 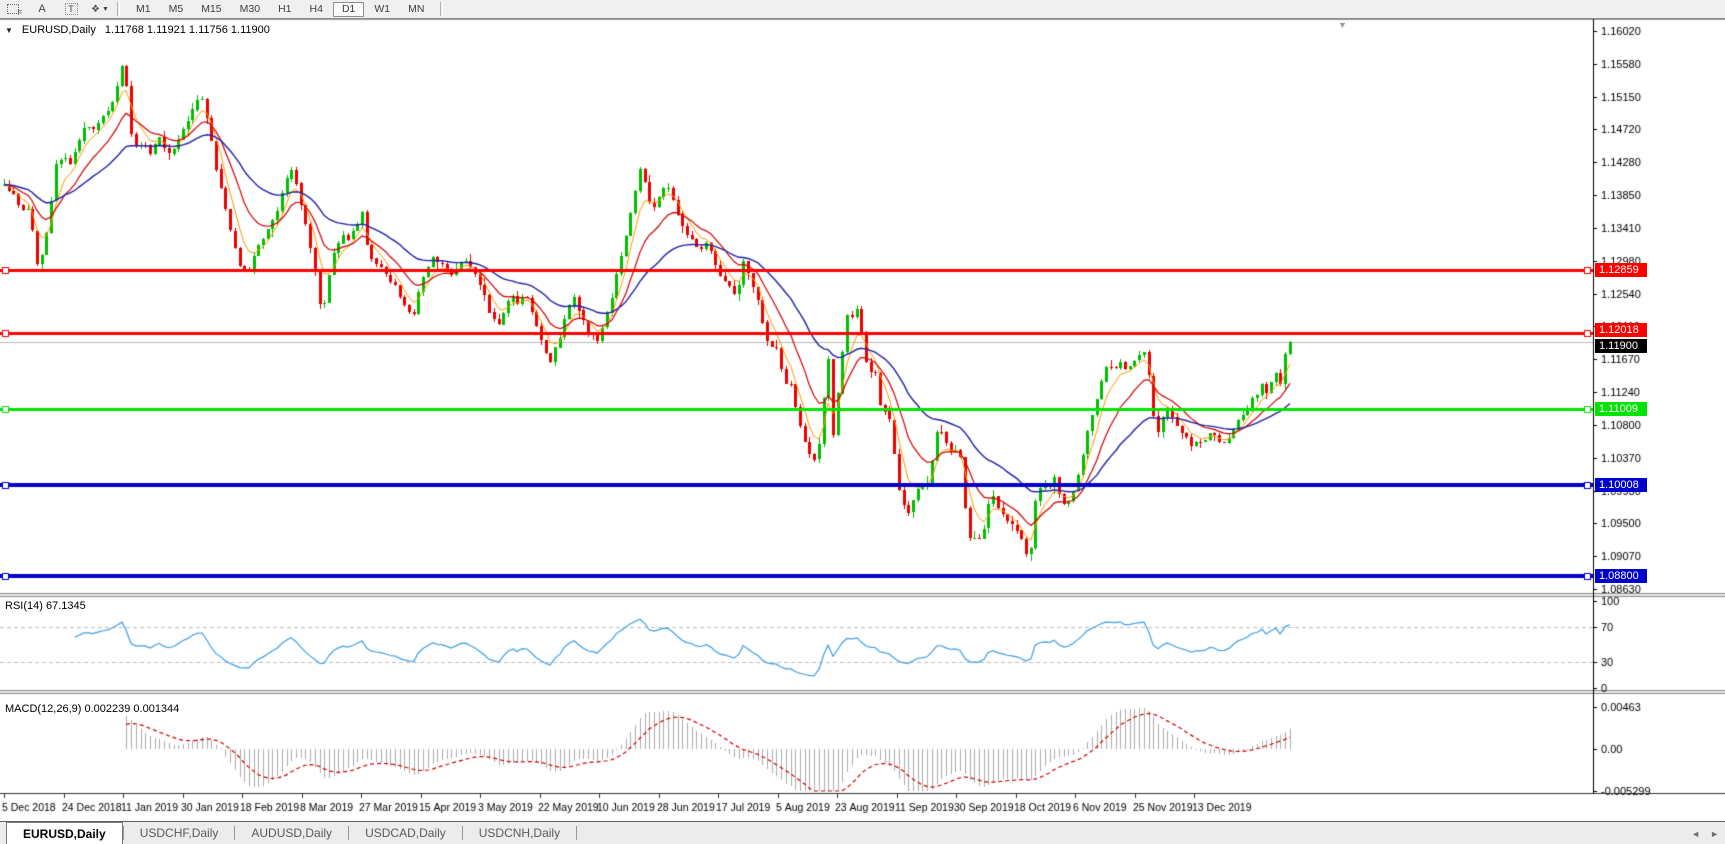 What do you see at coordinates (176, 8) in the screenshot?
I see `timeframe-button-m5: M5` at bounding box center [176, 8].